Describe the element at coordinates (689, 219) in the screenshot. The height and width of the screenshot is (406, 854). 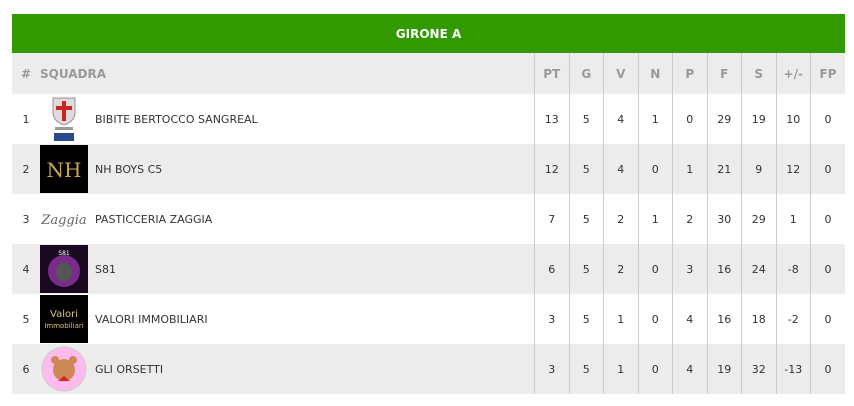
I see `stat-p: 2` at that location.